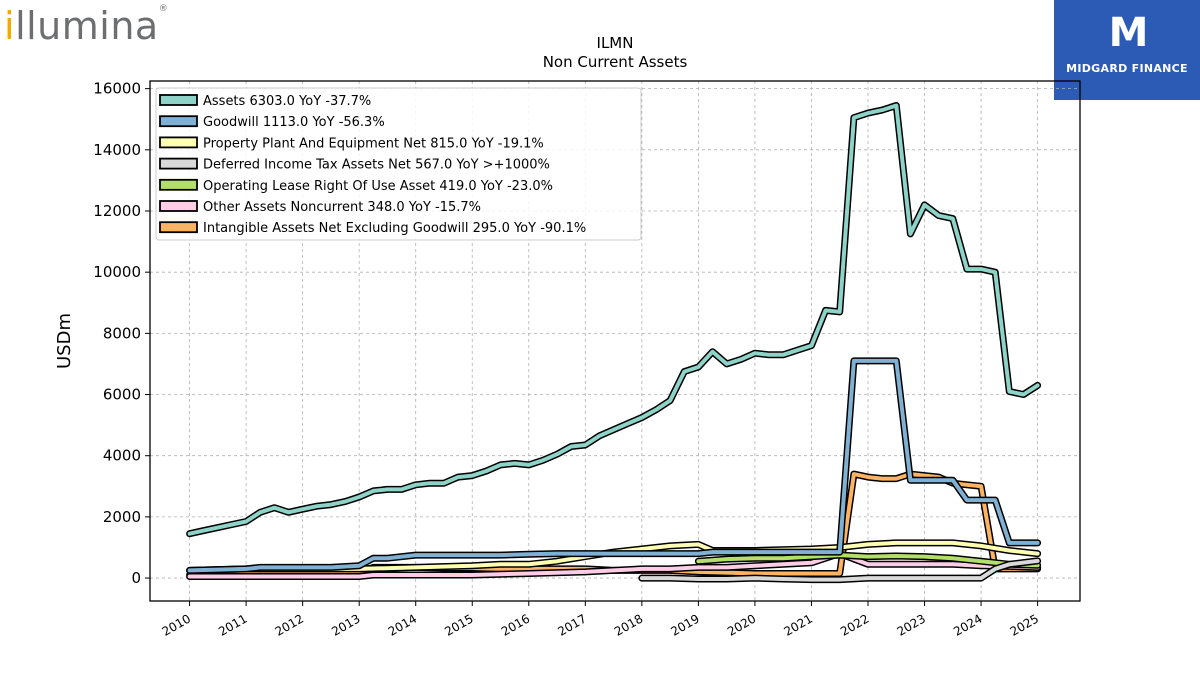 The height and width of the screenshot is (675, 1200). I want to click on y-tick-label: 4000, so click(122, 456).